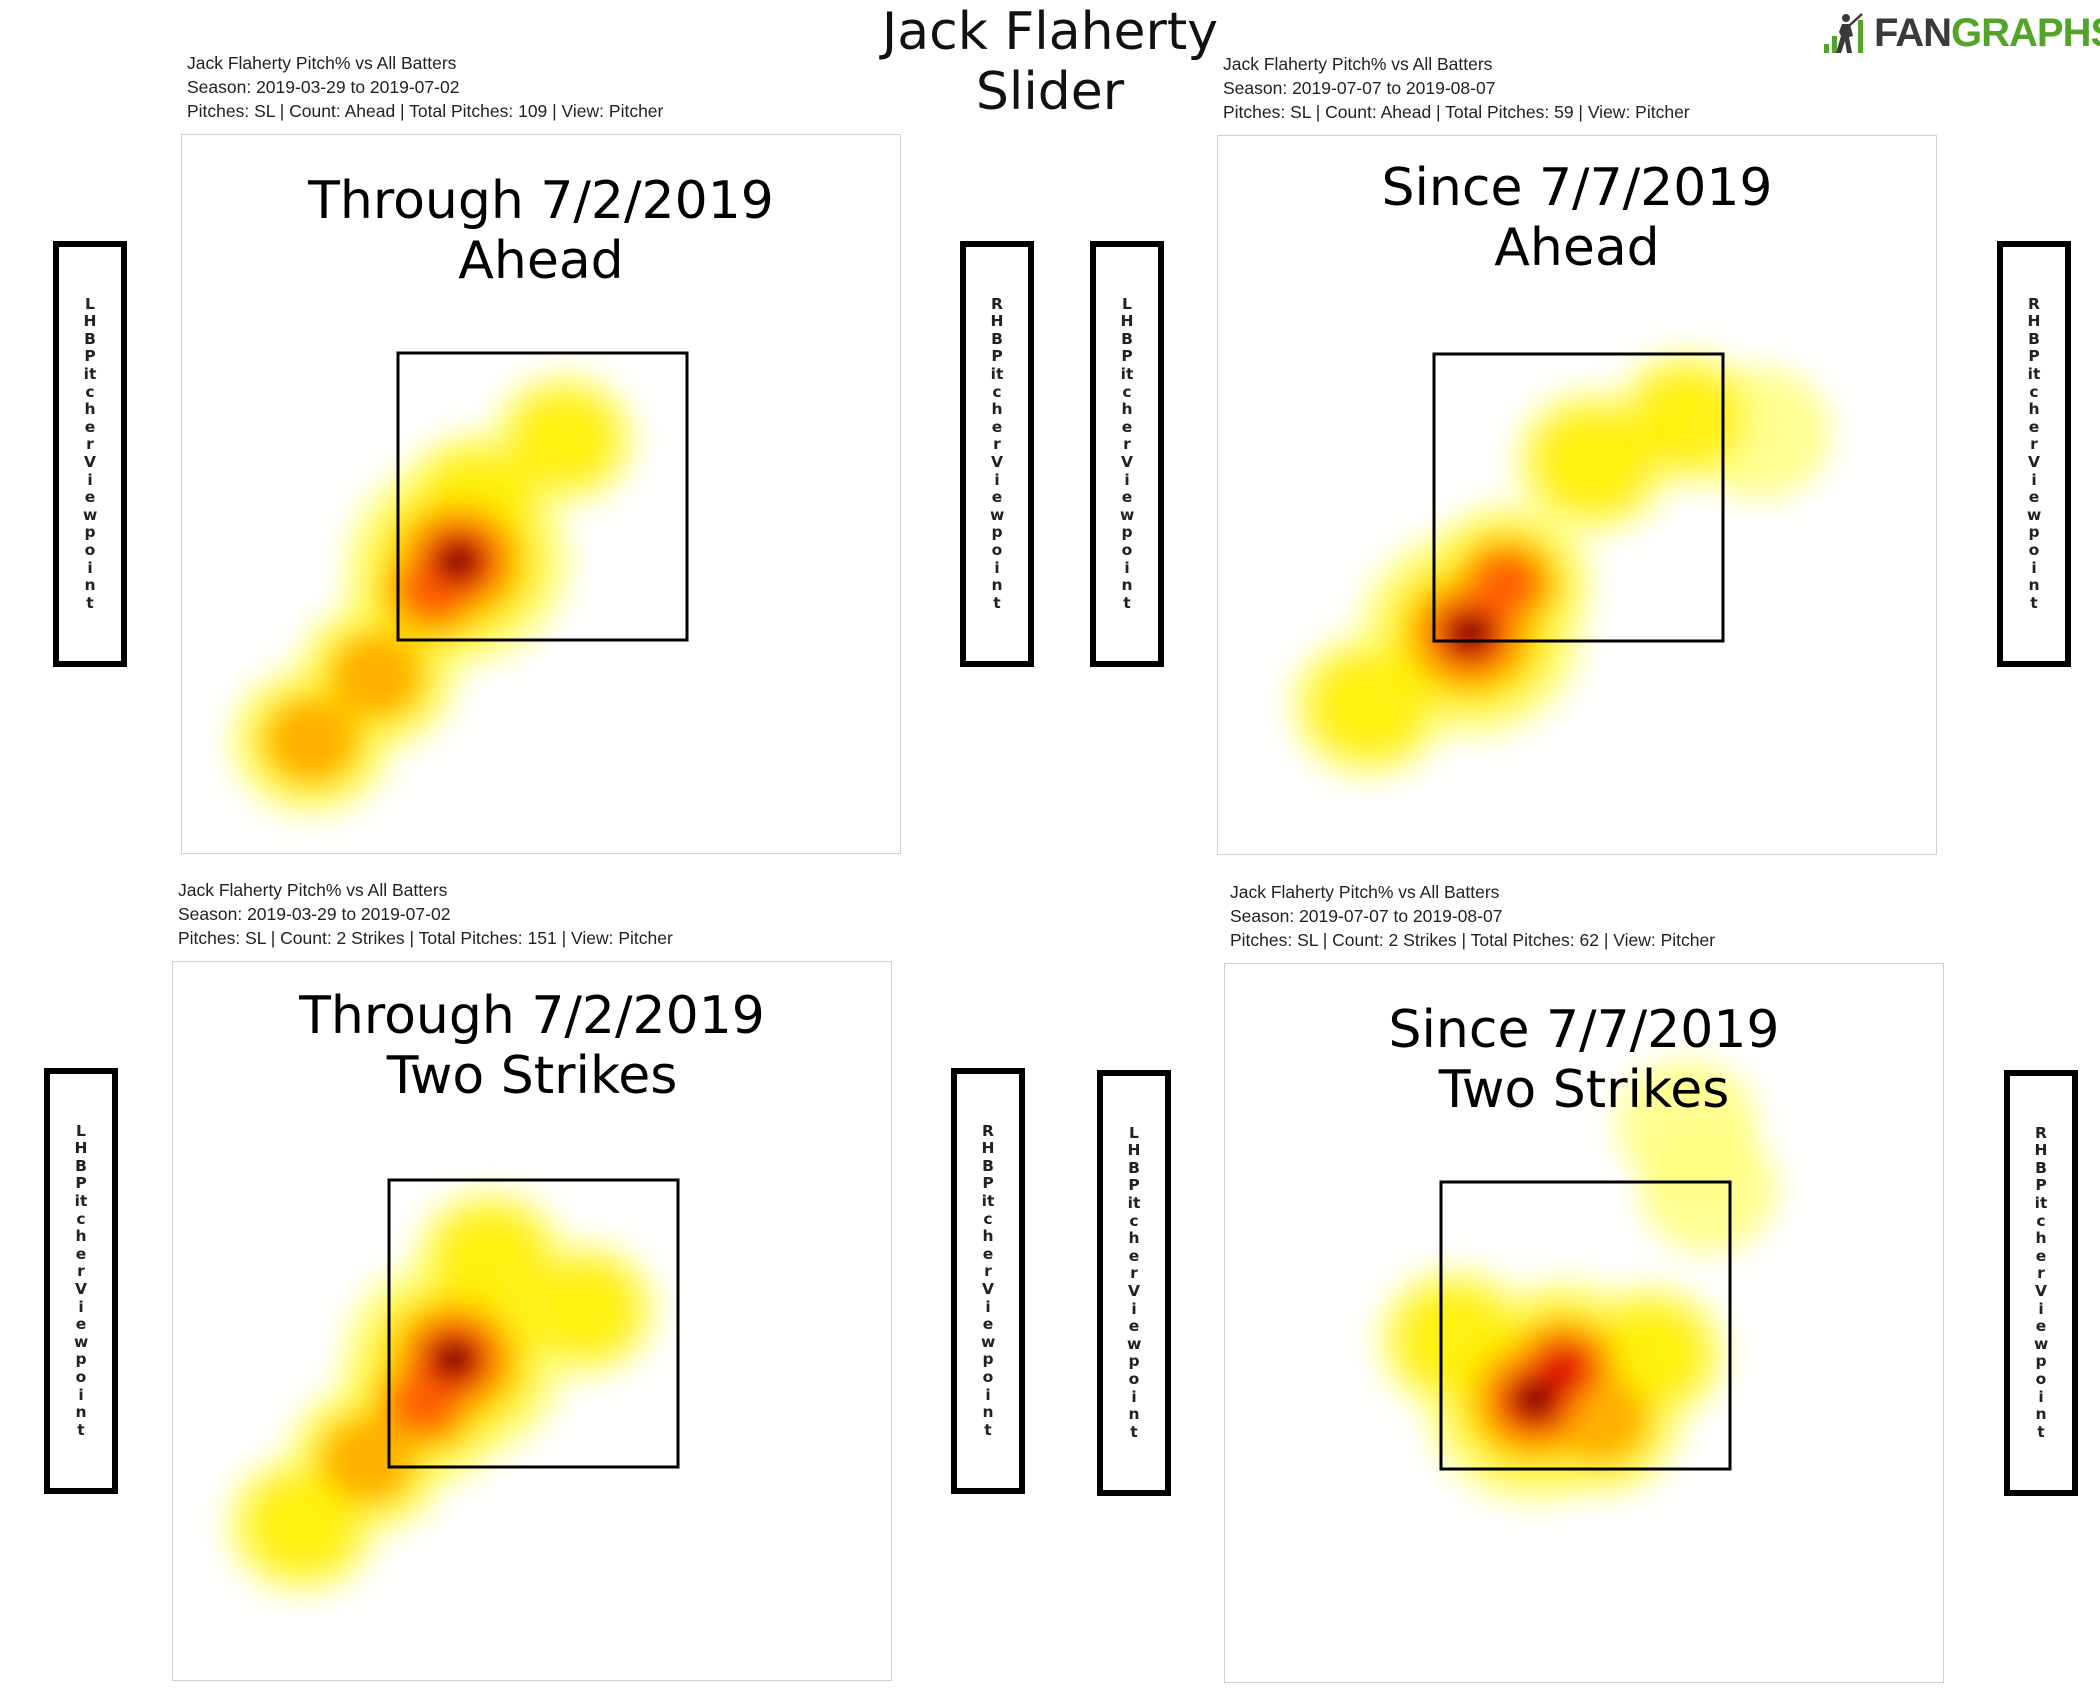  What do you see at coordinates (322, 63) in the screenshot?
I see `panel-1-header-line1: Jack Flaherty Pitch% vs All Batters` at bounding box center [322, 63].